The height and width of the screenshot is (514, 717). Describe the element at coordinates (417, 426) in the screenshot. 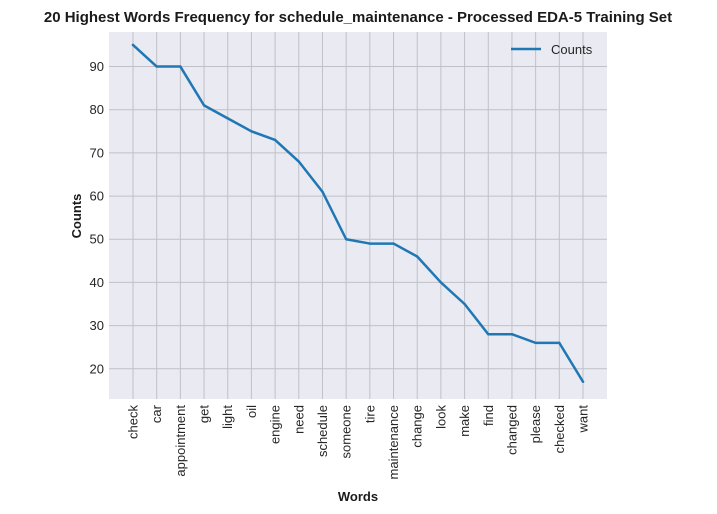

I see `x-tick-label: change` at that location.